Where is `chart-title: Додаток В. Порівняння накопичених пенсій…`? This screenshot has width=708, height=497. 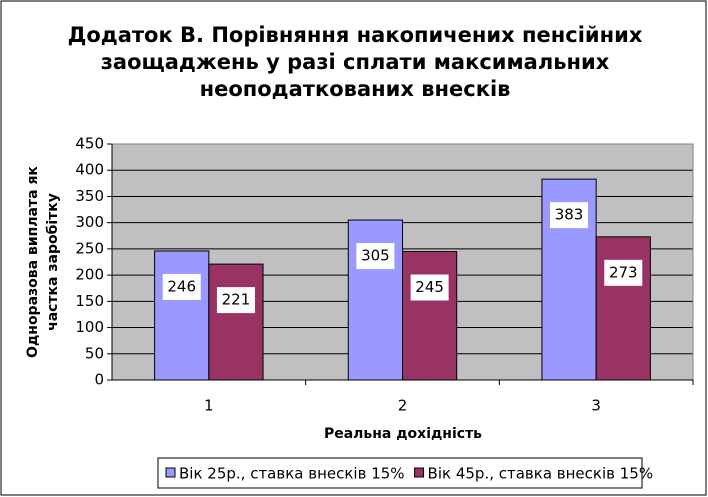 chart-title: Додаток В. Порівняння накопичених пенсій… is located at coordinates (355, 35).